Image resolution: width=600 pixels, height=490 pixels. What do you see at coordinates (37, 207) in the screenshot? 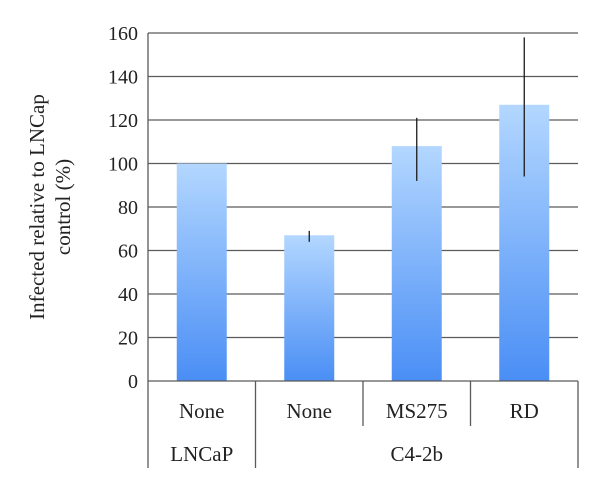
I see `y-axis-title-line-1: Infected relative to LNCap` at bounding box center [37, 207].